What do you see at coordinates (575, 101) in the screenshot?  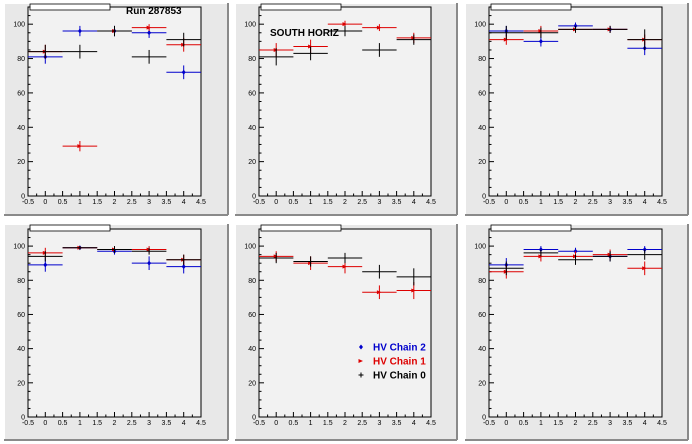 I see `plot-frame` at bounding box center [575, 101].